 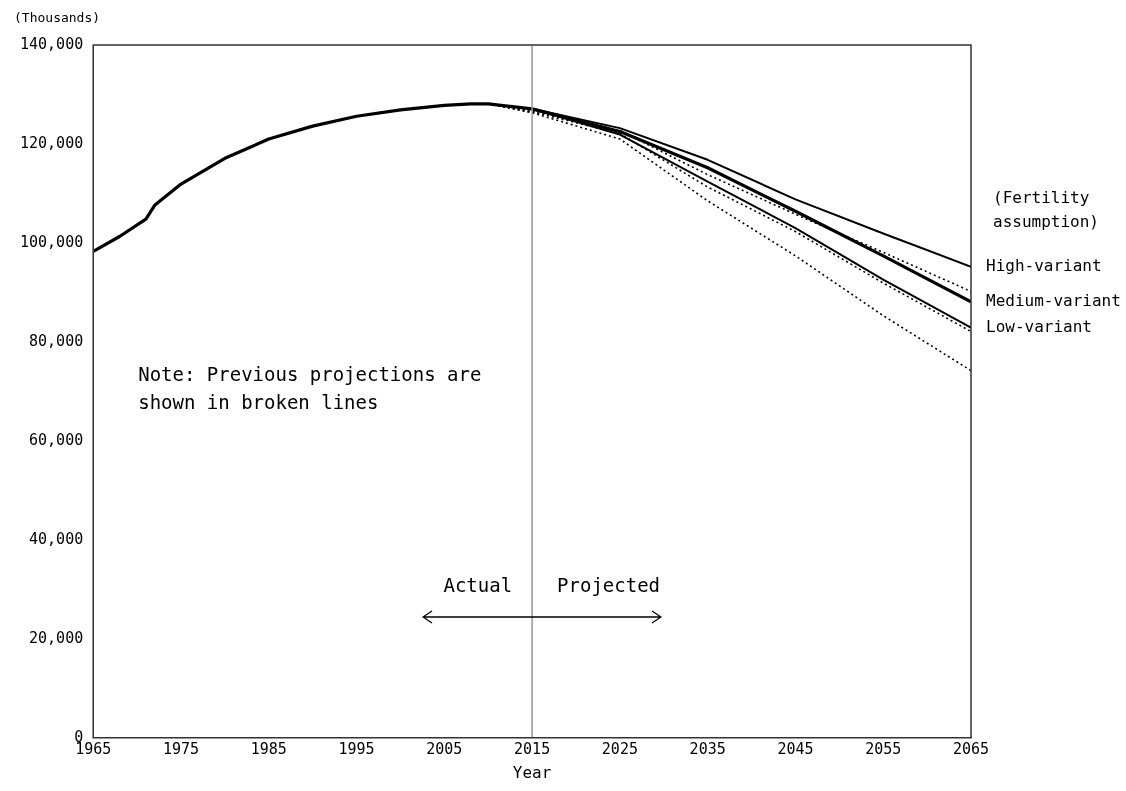 I want to click on x-tick-label: 2035, so click(x=707, y=748).